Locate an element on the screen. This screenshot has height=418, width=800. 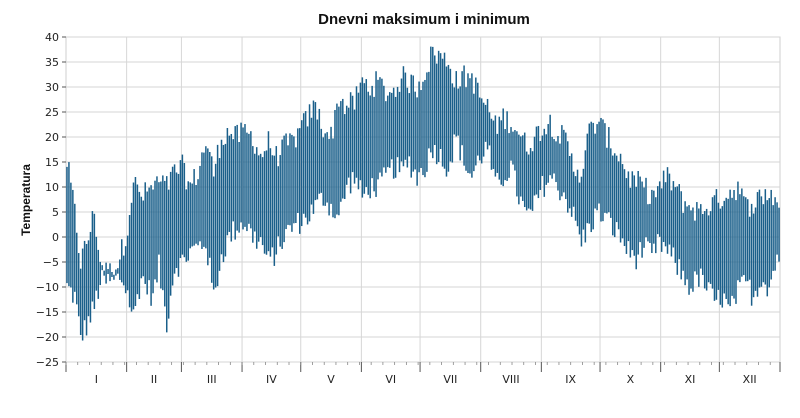
month-label: IX is located at coordinates (570, 379).